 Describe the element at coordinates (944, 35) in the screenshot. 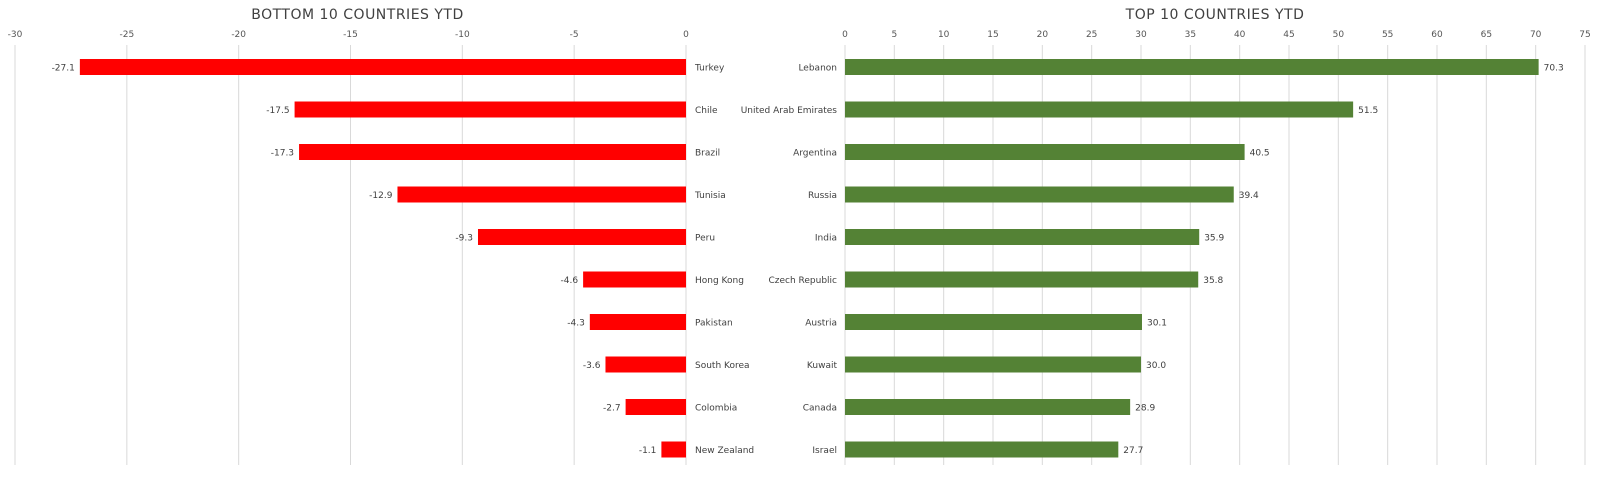

I see `top-tick-label: 10` at that location.